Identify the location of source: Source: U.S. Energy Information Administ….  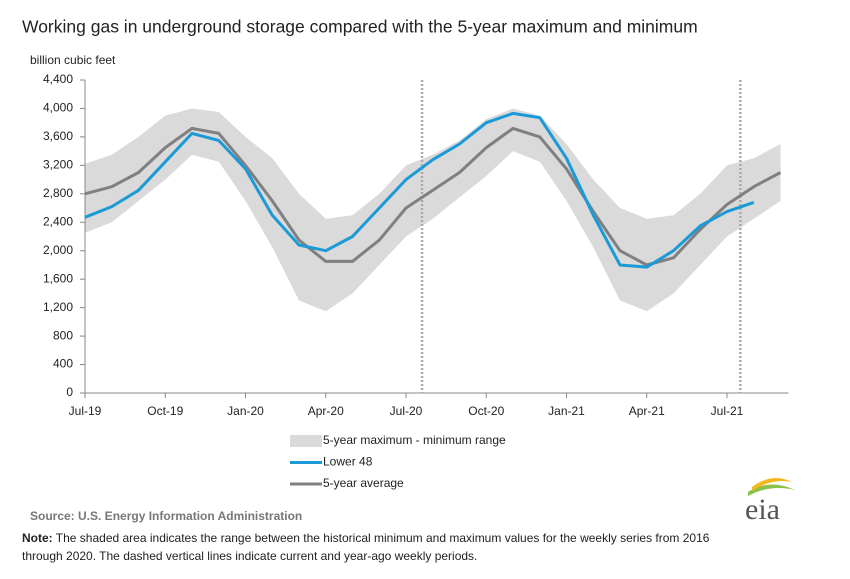
(166, 516).